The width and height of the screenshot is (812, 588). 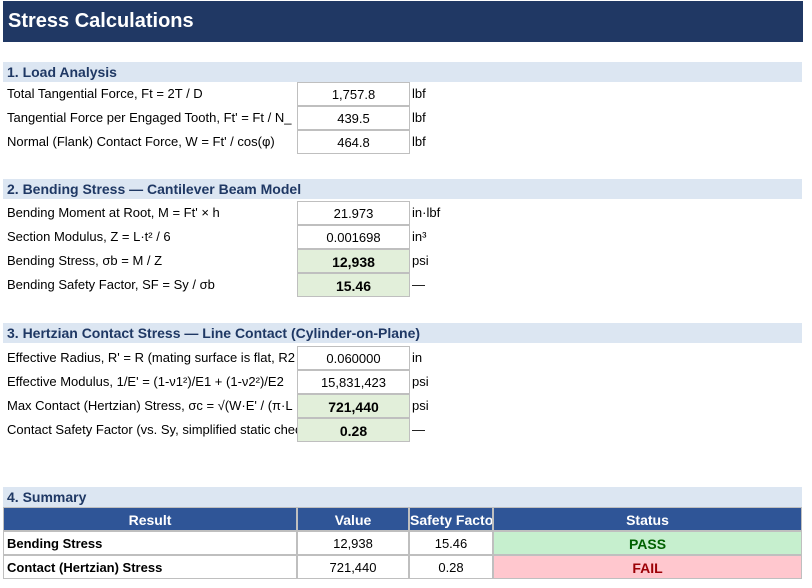 What do you see at coordinates (85, 260) in the screenshot?
I see `row-label: Bending Stress, σb = M / Z` at bounding box center [85, 260].